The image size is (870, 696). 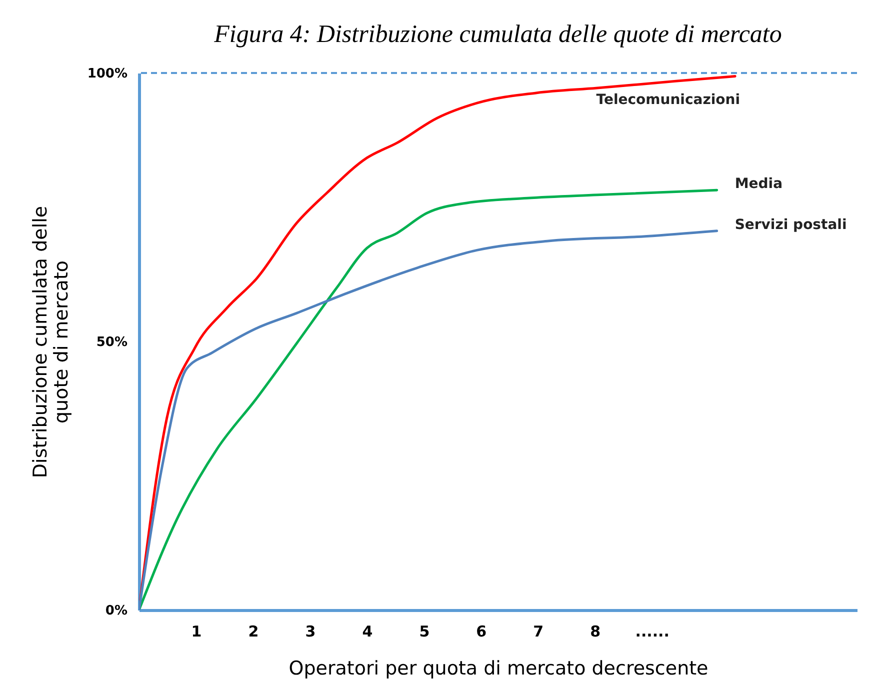 I want to click on x-tick-label: 1, so click(x=196, y=631).